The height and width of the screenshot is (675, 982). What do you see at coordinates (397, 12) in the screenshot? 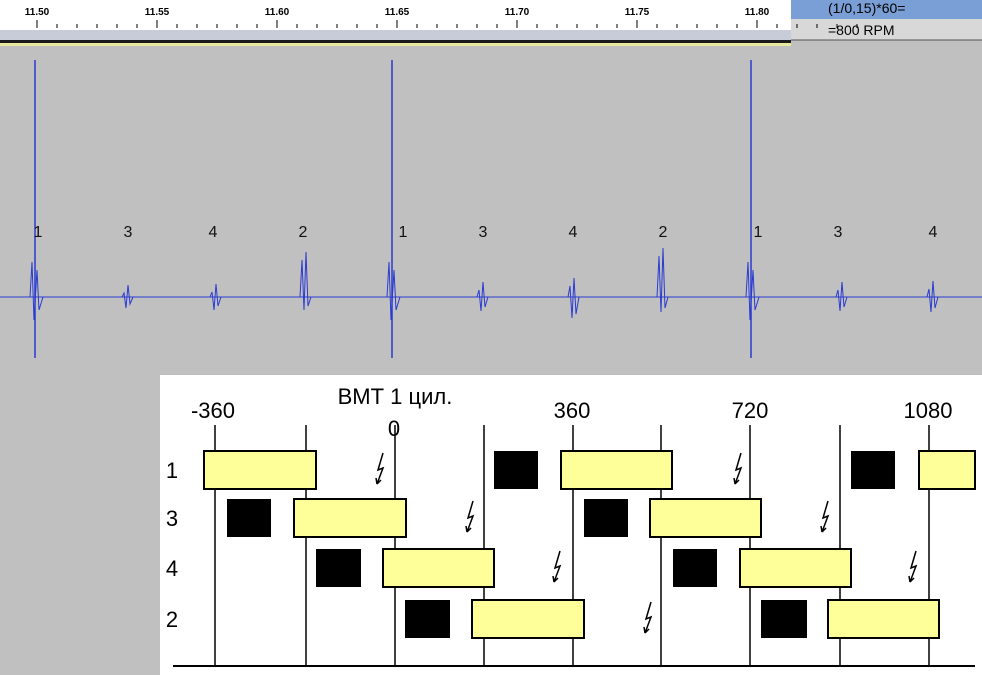
I see `ruler-label: 11.65` at bounding box center [397, 12].